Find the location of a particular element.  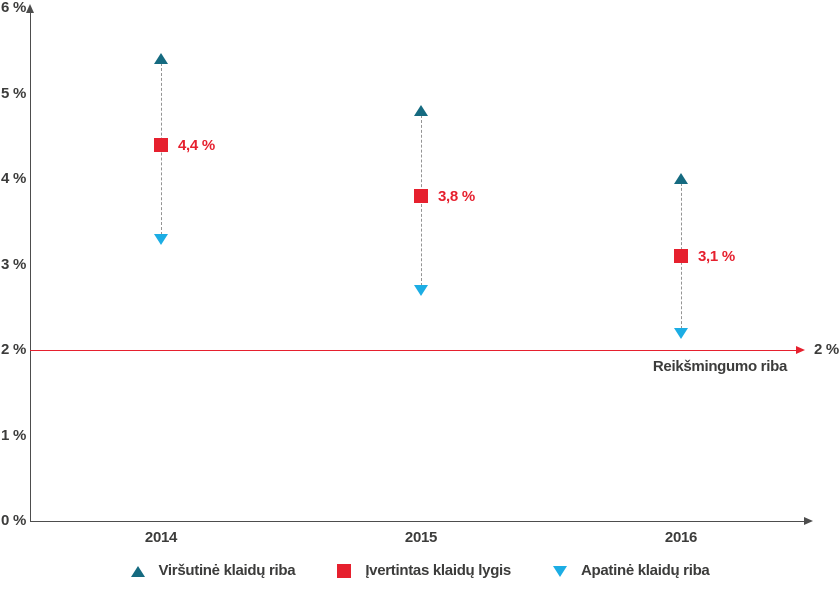

legend-square-icon is located at coordinates (344, 571).